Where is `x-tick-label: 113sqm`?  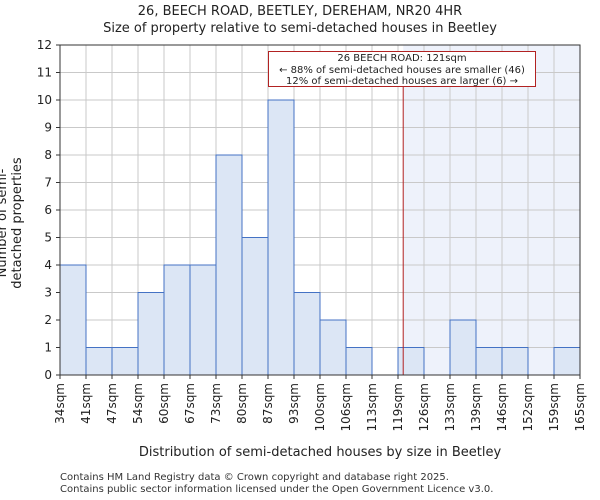 x-tick-label: 113sqm is located at coordinates (372, 407).